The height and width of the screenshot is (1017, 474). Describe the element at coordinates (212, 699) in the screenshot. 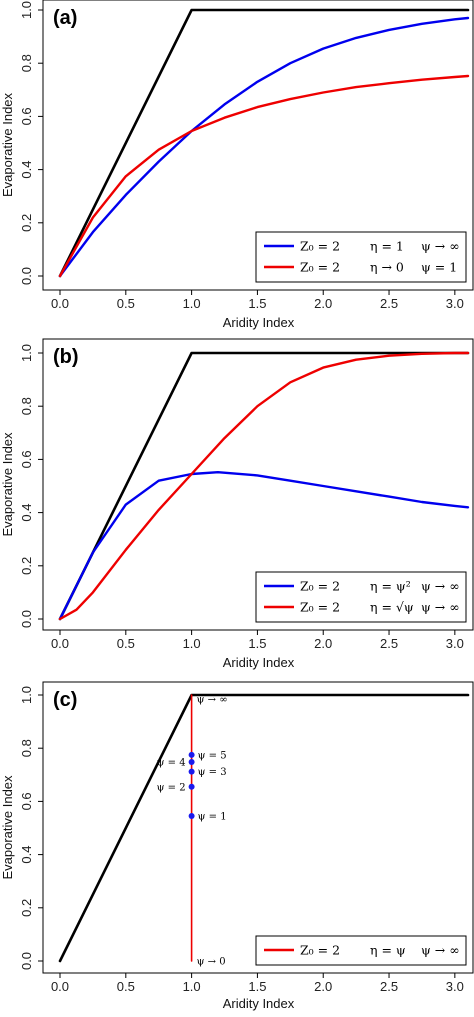

I see `psi-limit-label: ψ → ∞` at that location.